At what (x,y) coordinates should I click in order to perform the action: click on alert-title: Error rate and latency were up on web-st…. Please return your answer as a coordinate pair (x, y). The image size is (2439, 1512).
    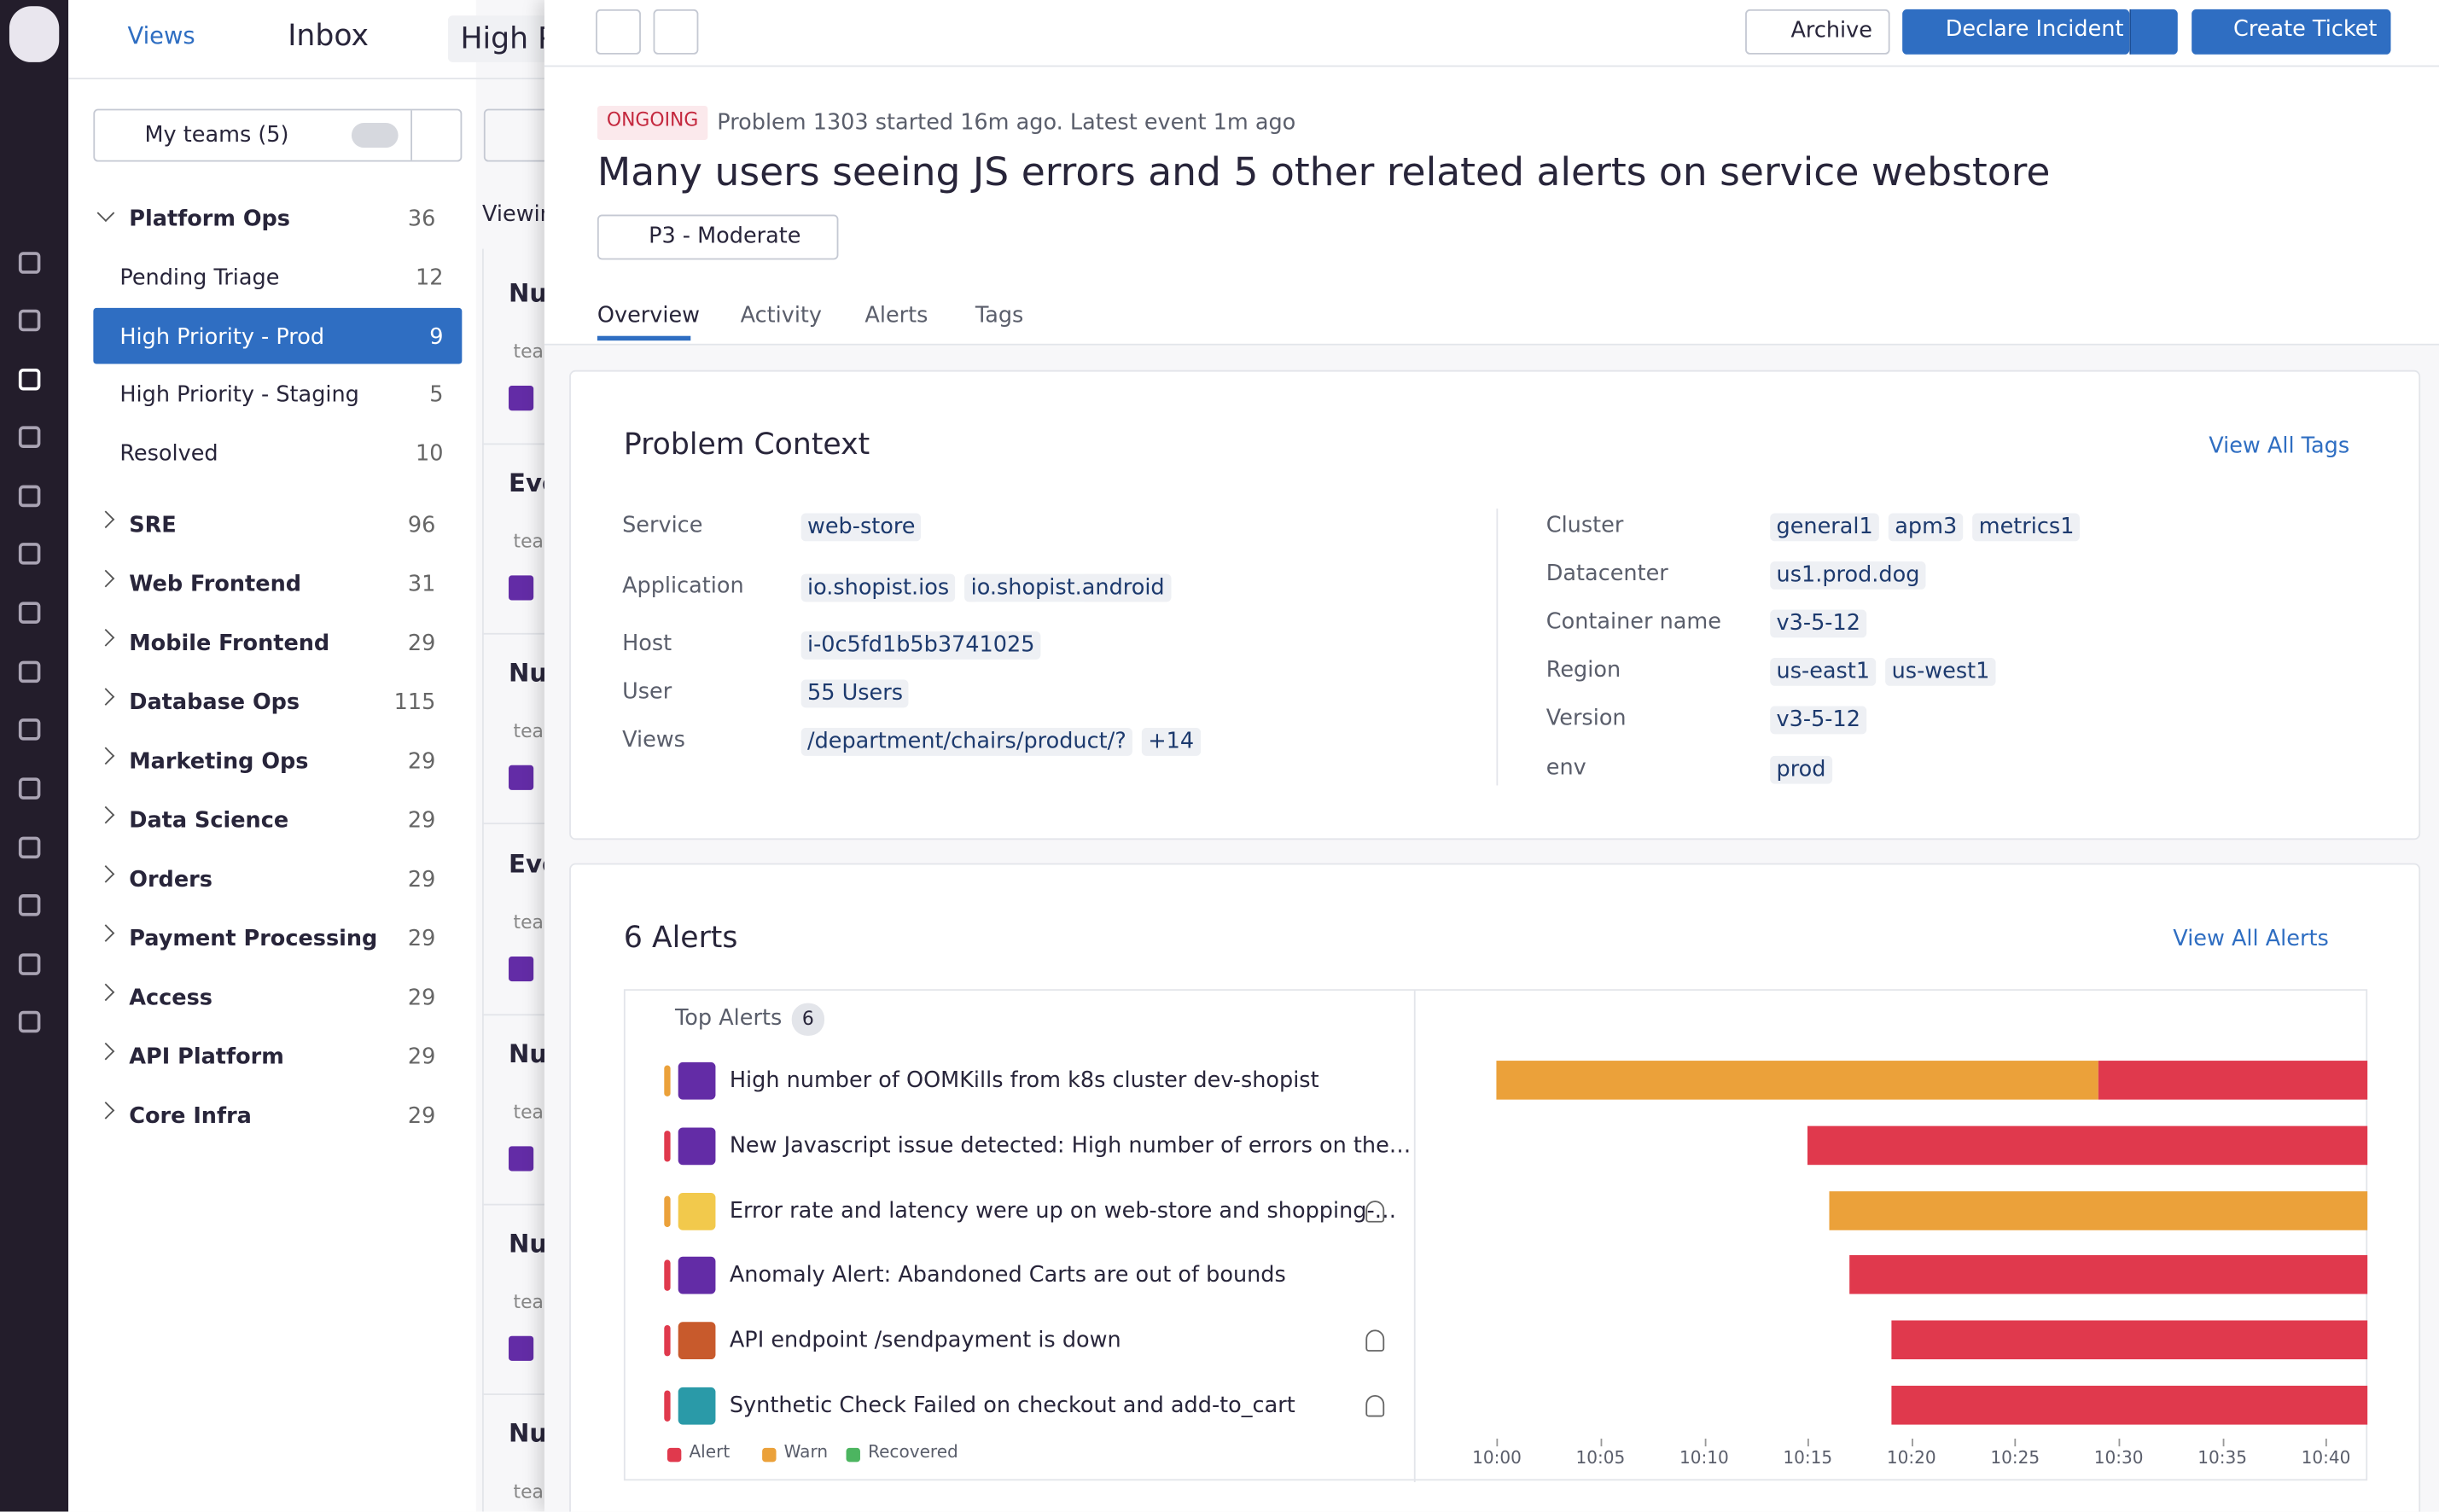
    Looking at the image, I should click on (1063, 1211).